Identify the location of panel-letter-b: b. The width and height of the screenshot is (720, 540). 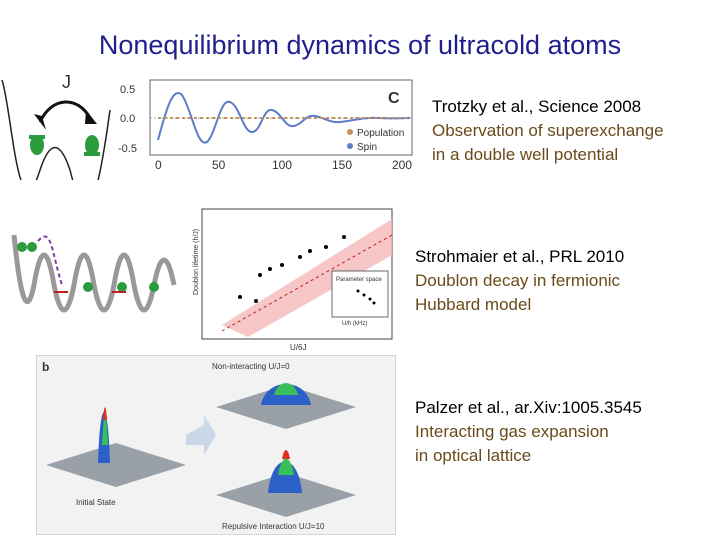
(45, 367).